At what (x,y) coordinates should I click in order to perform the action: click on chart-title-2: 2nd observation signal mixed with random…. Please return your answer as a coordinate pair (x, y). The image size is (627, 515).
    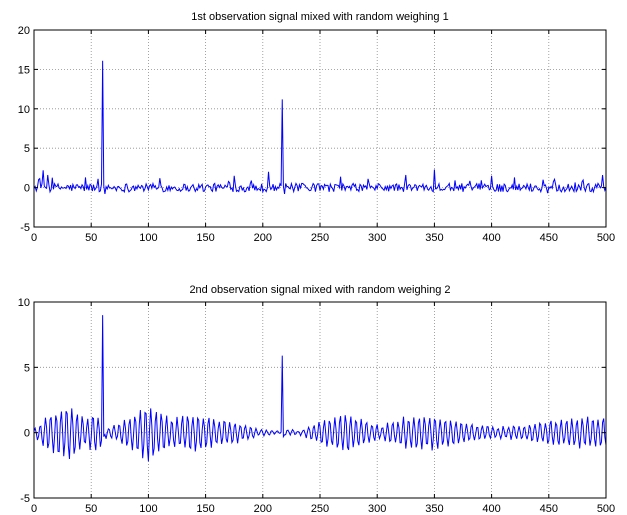
    Looking at the image, I should click on (319, 290).